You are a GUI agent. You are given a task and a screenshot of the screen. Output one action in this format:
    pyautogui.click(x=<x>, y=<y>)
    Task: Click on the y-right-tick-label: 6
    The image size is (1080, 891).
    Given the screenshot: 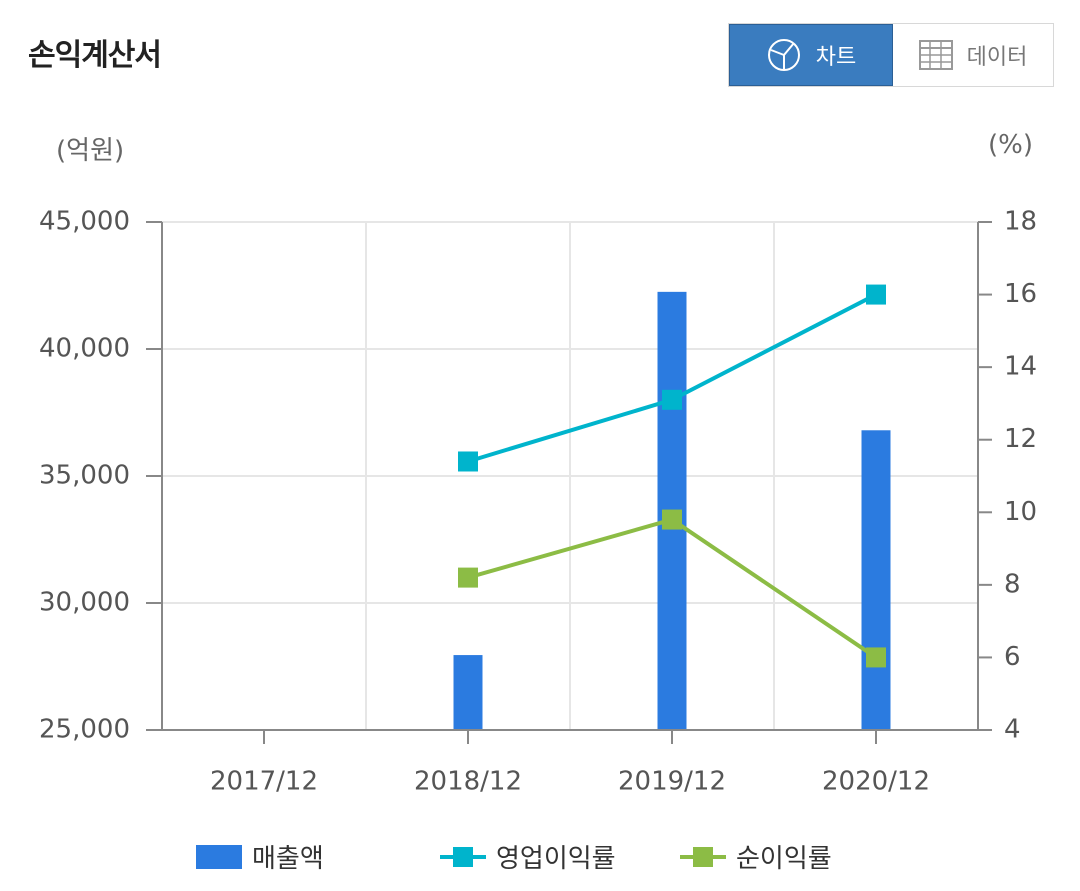 What is the action you would take?
    pyautogui.click(x=1012, y=657)
    